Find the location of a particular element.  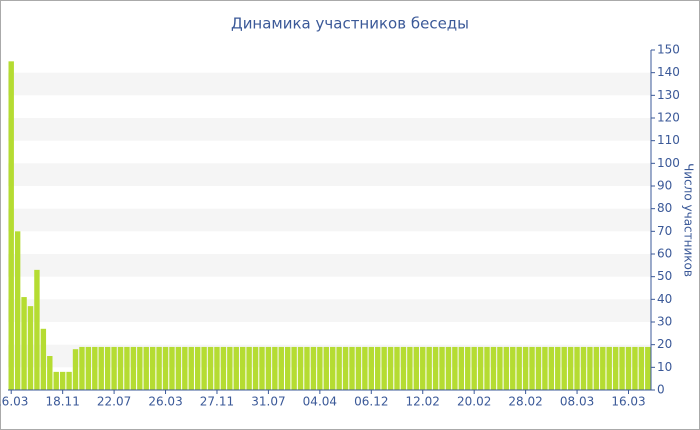

y-tick-label: 10 is located at coordinates (664, 367).